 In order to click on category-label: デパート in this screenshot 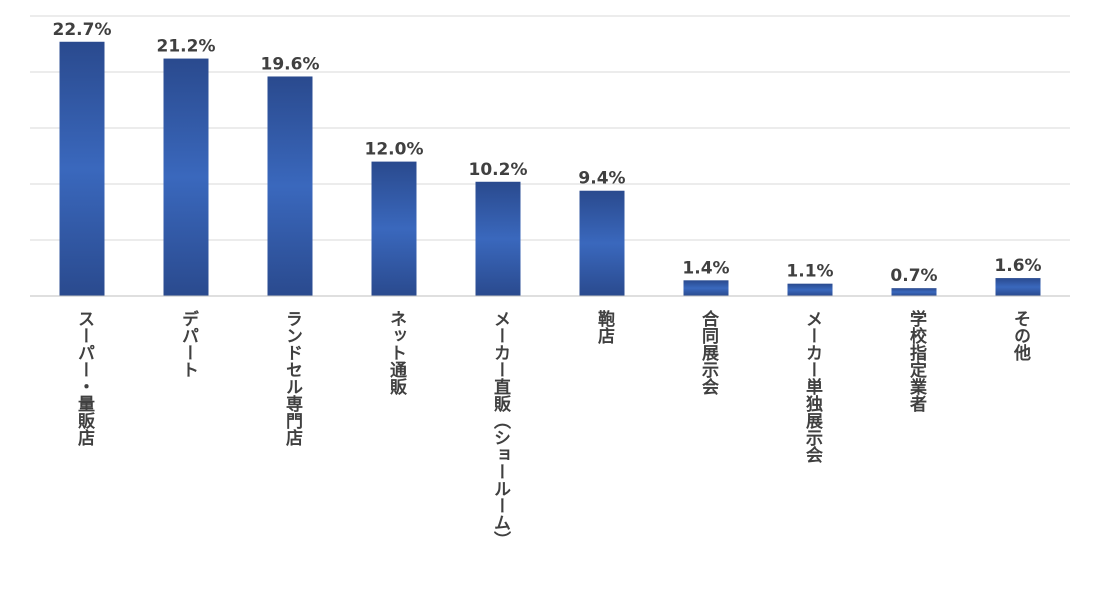, I will do `click(188, 343)`.